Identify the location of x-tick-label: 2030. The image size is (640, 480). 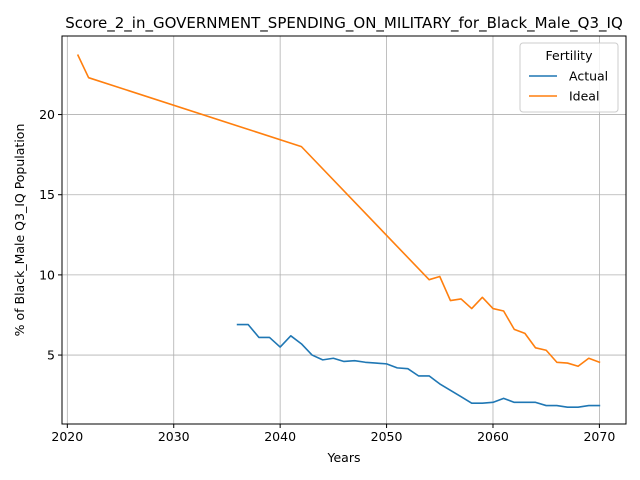
(174, 436).